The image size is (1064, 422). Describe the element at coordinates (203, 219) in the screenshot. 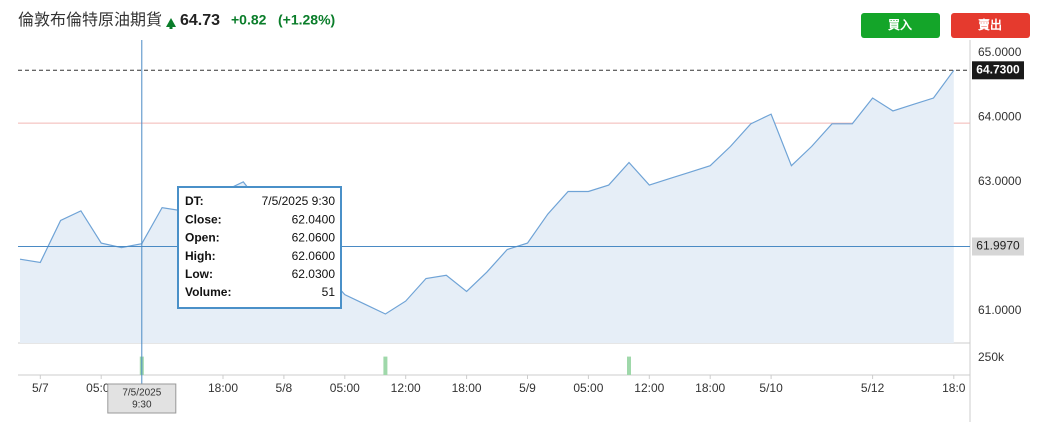

I see `tooltip-key: Close:` at that location.